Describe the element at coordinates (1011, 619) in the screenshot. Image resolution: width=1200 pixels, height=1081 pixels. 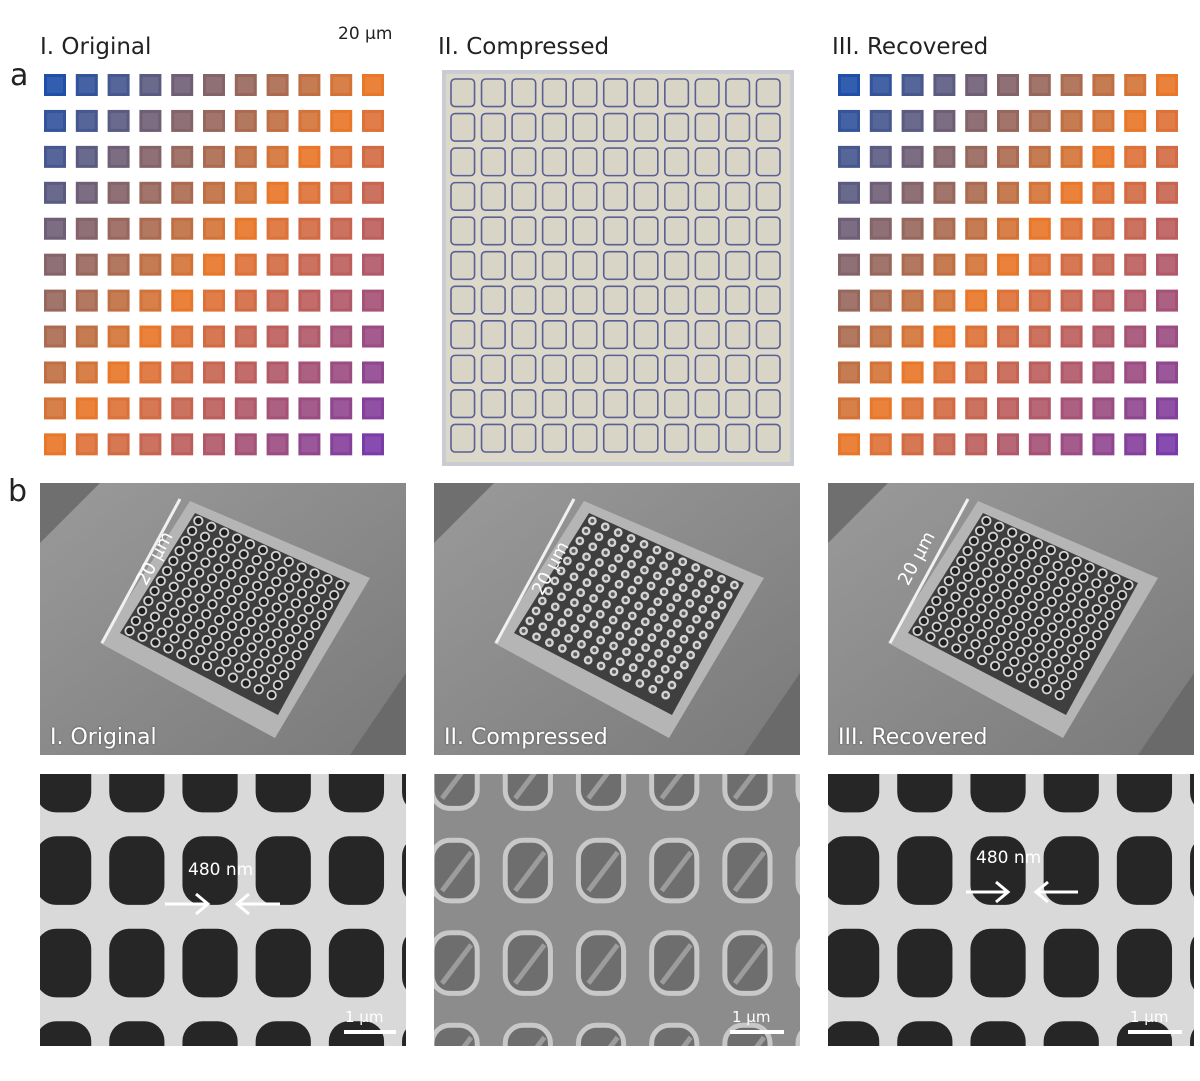
I see `sem-overview-recovered: 20 μm III. Recovered` at that location.